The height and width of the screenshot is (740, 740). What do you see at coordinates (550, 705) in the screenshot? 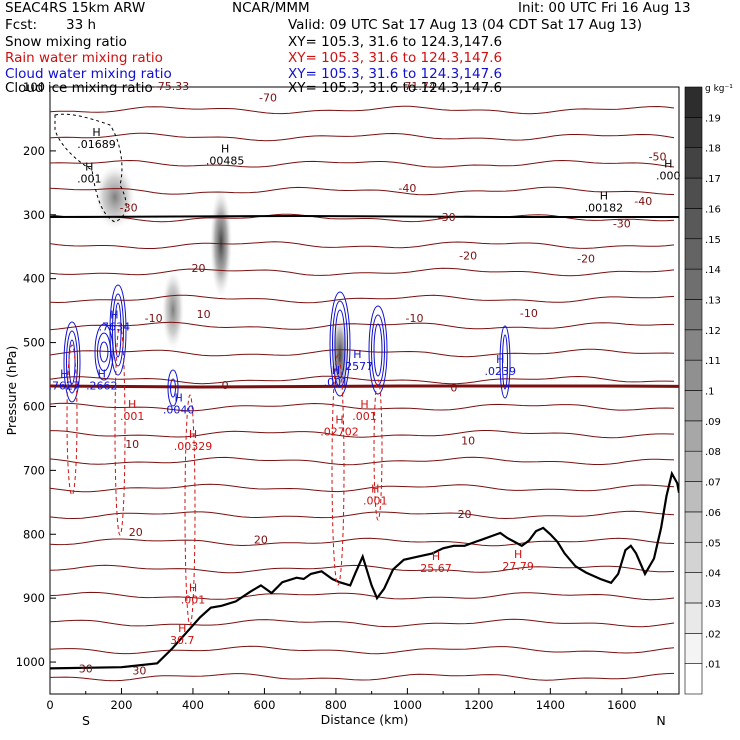
I see `x-tick-label: 1400` at bounding box center [550, 705].